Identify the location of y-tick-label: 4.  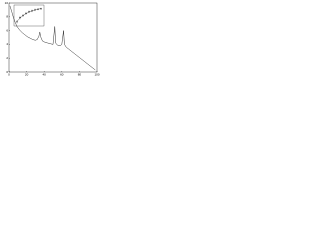
(7, 44).